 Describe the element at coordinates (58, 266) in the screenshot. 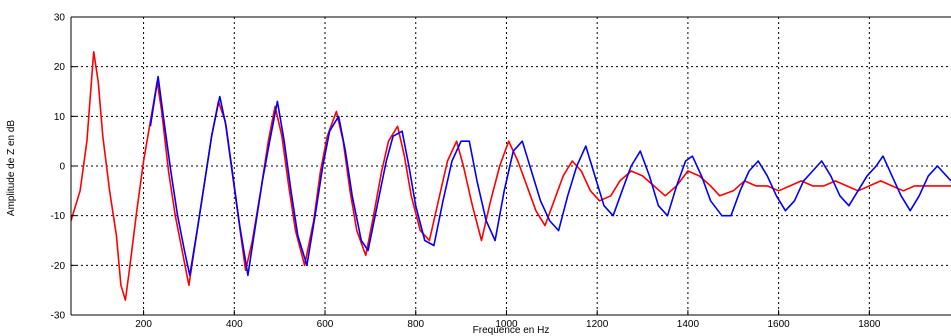

I see `y-tick-label: -20` at that location.